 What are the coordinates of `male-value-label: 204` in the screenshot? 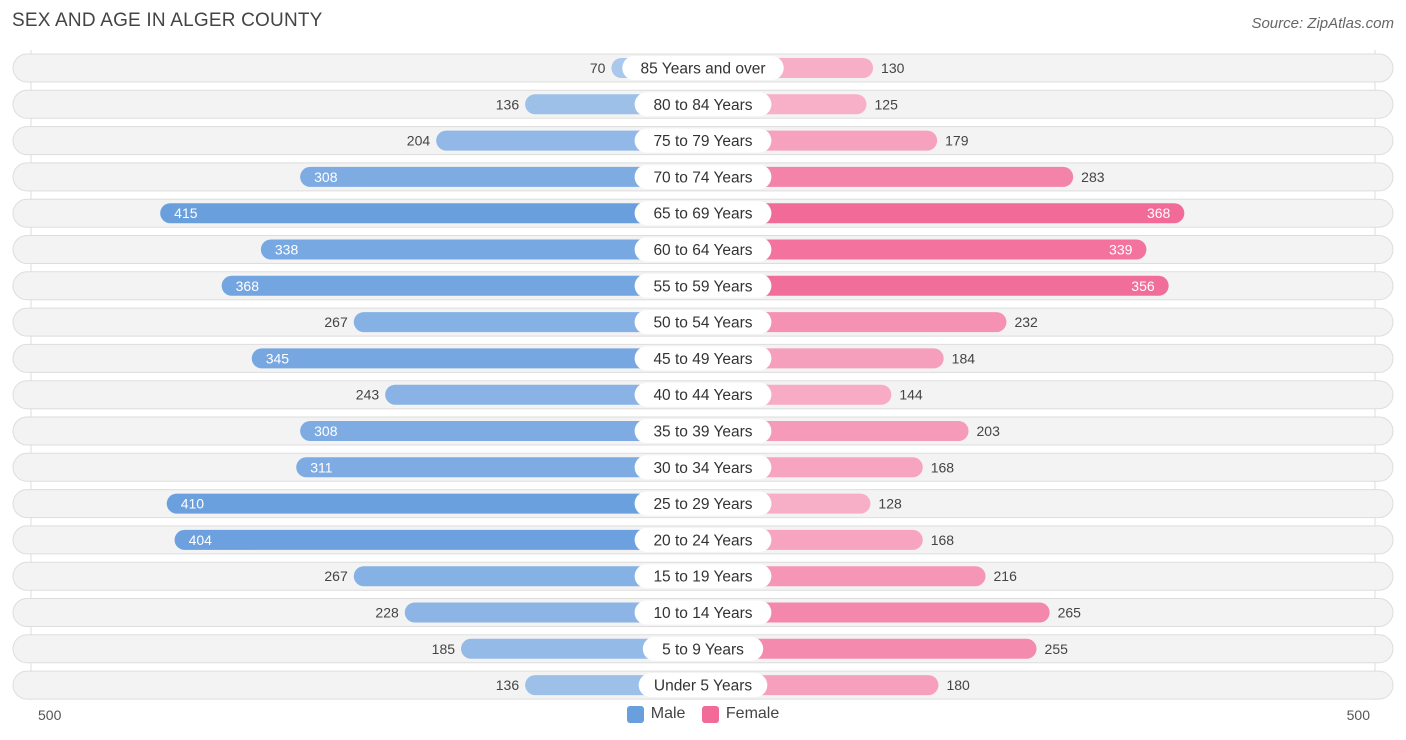 It's located at (419, 141).